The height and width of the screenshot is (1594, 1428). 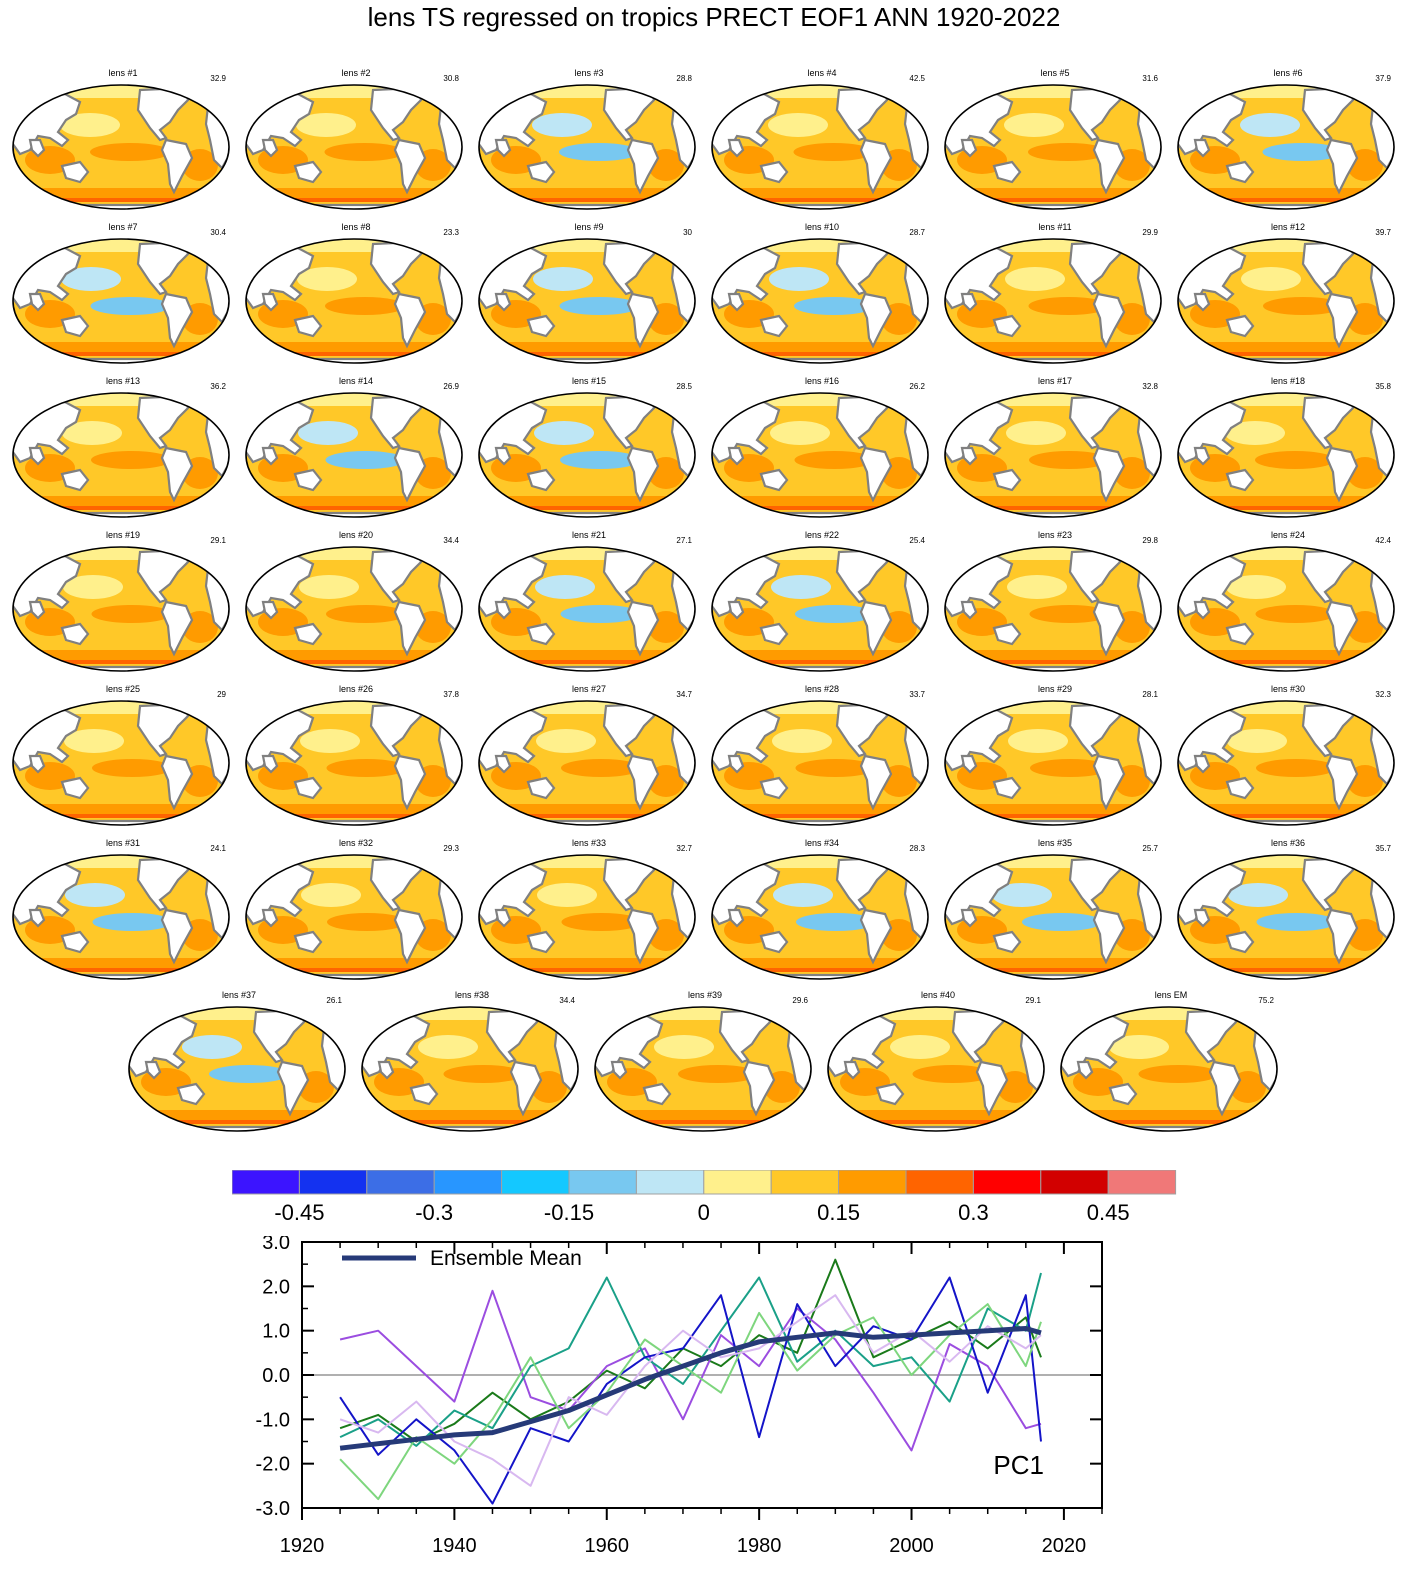 What do you see at coordinates (684, 694) in the screenshot?
I see `map-panel-variance: 34.7` at bounding box center [684, 694].